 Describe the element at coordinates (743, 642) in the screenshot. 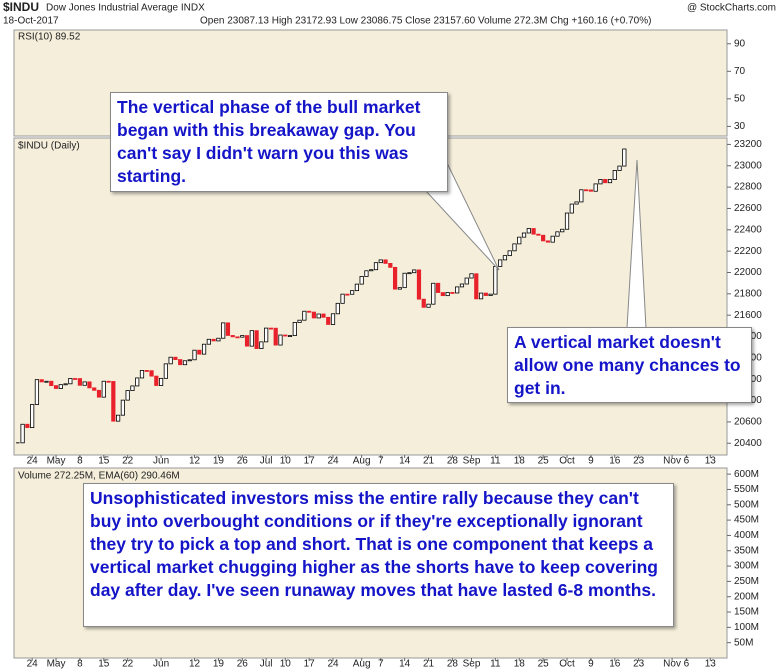

I see `y-tick-label: 50M` at that location.